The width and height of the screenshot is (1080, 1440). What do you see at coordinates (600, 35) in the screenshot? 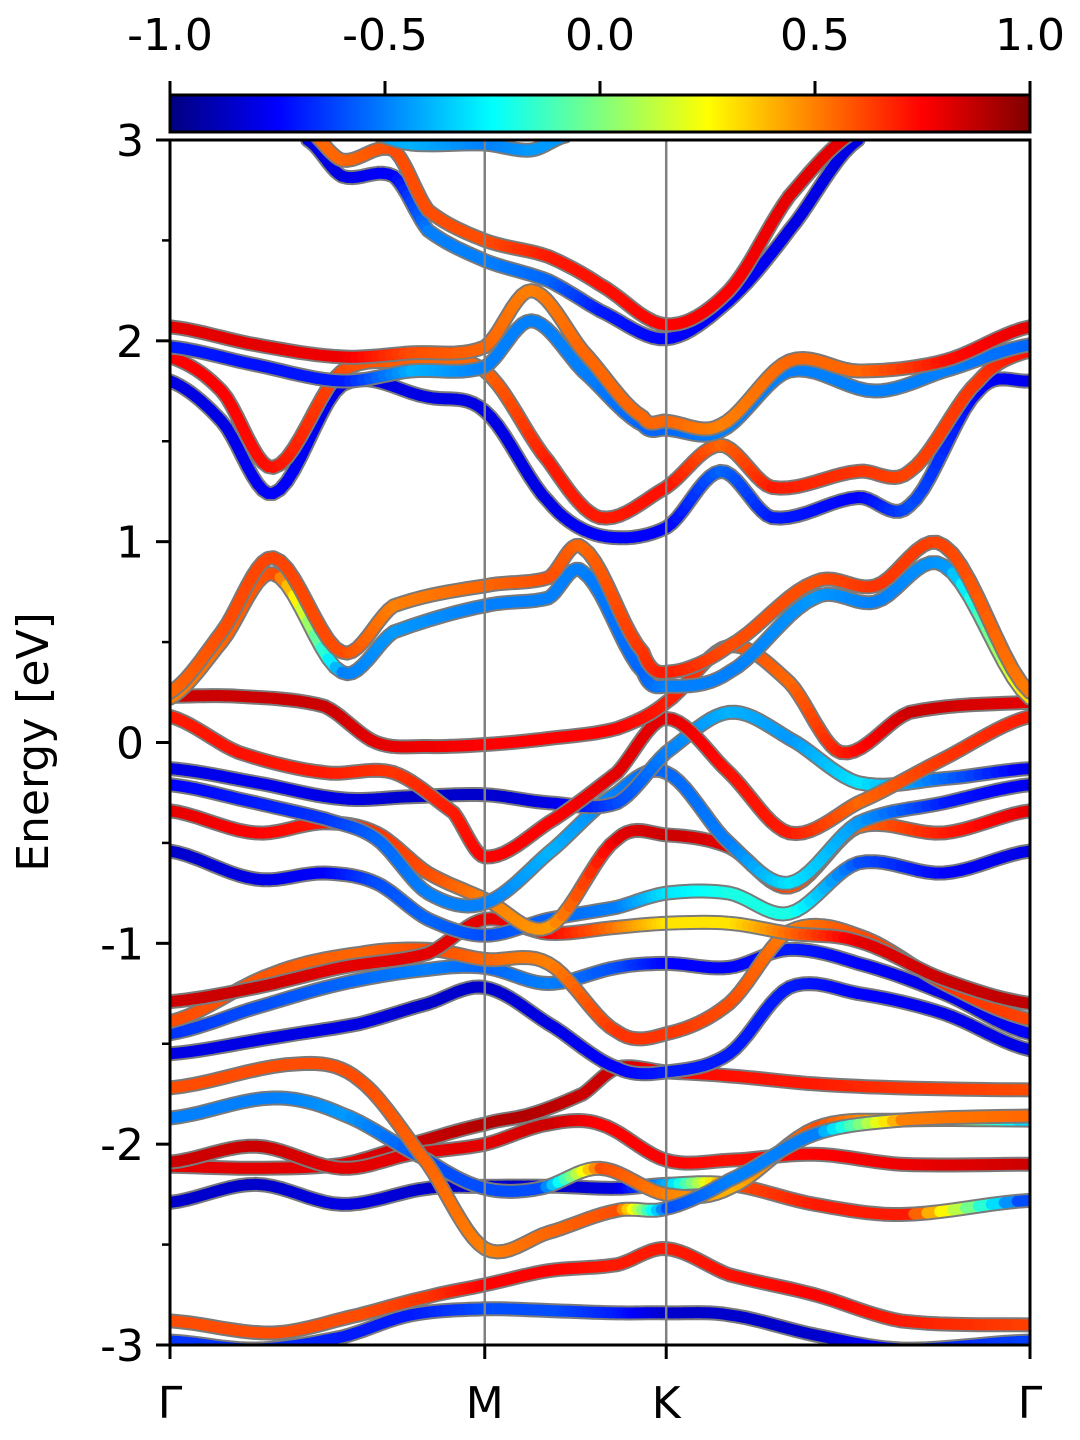
I see `colorbar-tick-label: 0.0` at bounding box center [600, 35].